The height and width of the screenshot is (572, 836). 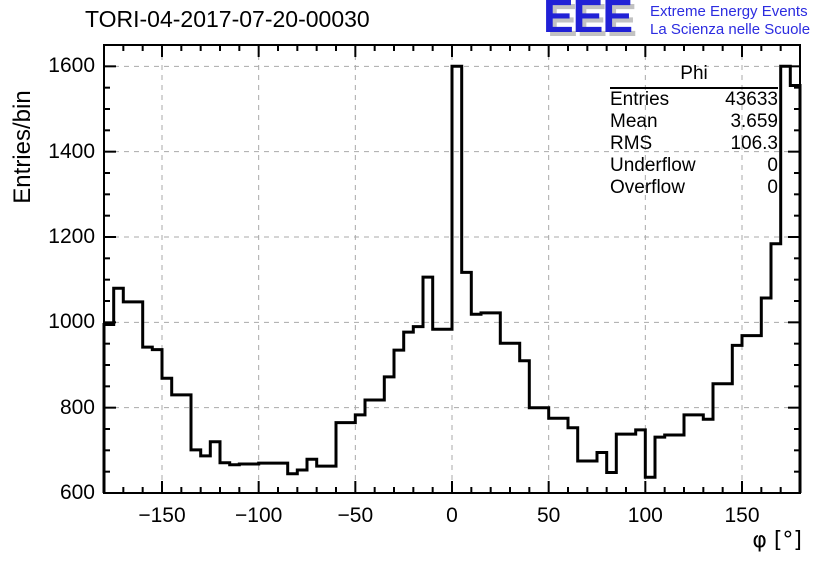 I want to click on stats-label: Overflow, so click(x=647, y=187).